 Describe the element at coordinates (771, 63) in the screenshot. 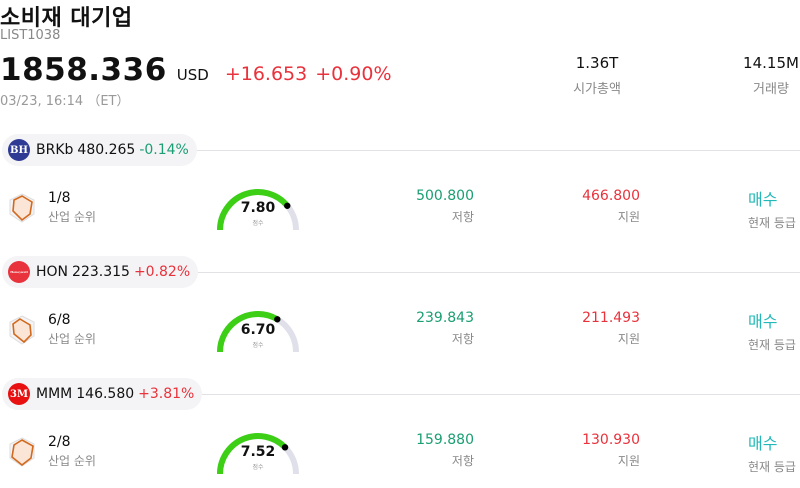

I see `volume-value: 14.15M` at that location.